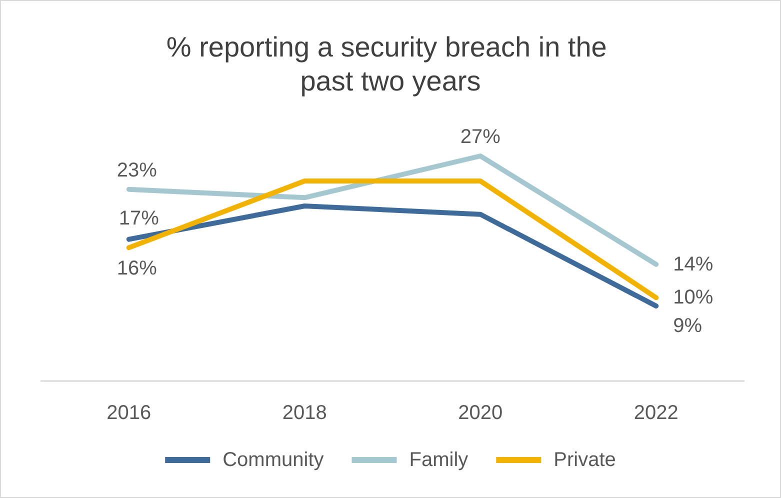  I want to click on x-tick-label: 2016, so click(129, 413).